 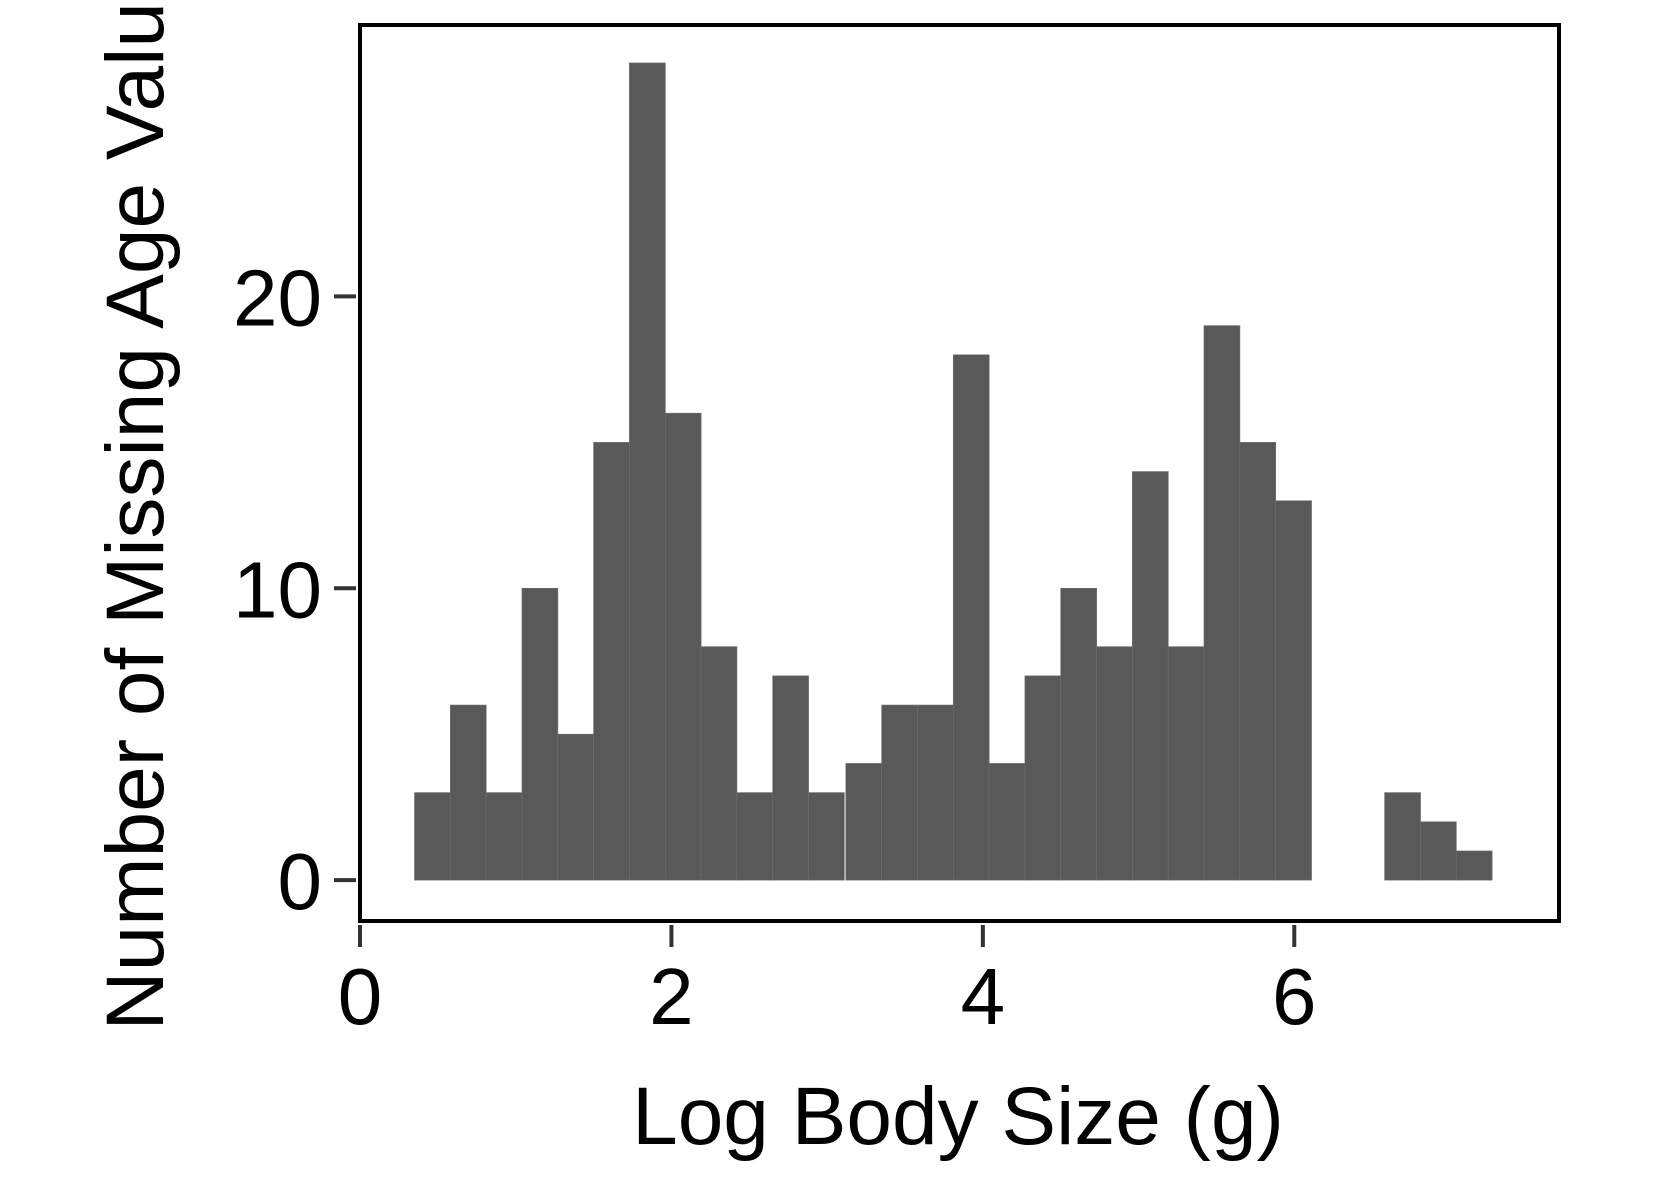 I want to click on y-tick-label: 10, so click(x=277, y=589).